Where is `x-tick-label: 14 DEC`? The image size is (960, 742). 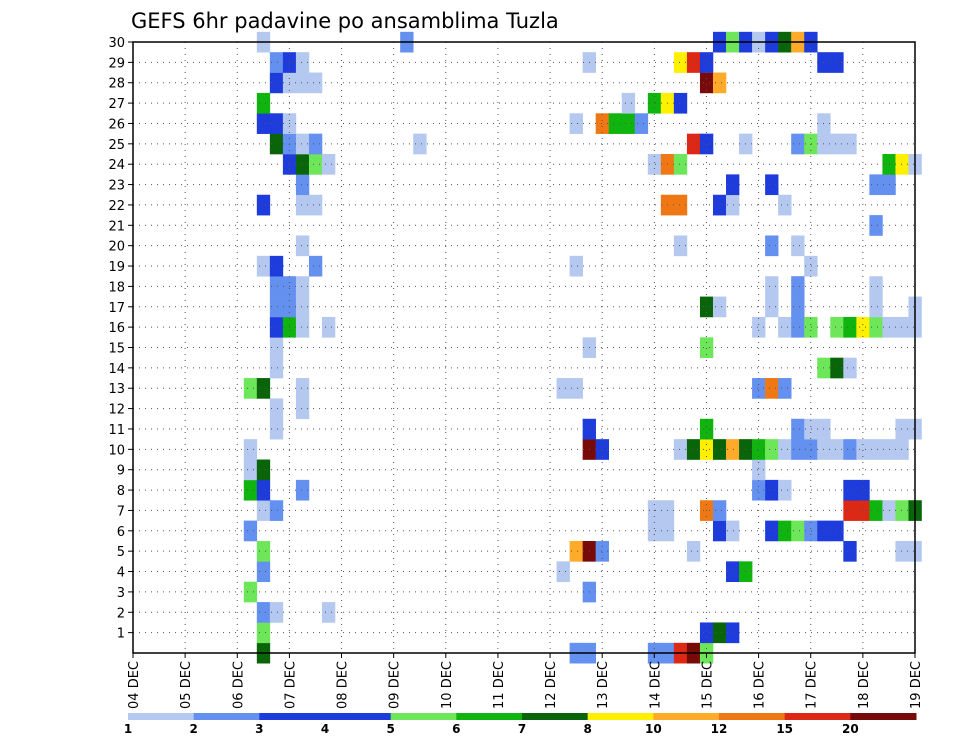 x-tick-label: 14 DEC is located at coordinates (655, 685).